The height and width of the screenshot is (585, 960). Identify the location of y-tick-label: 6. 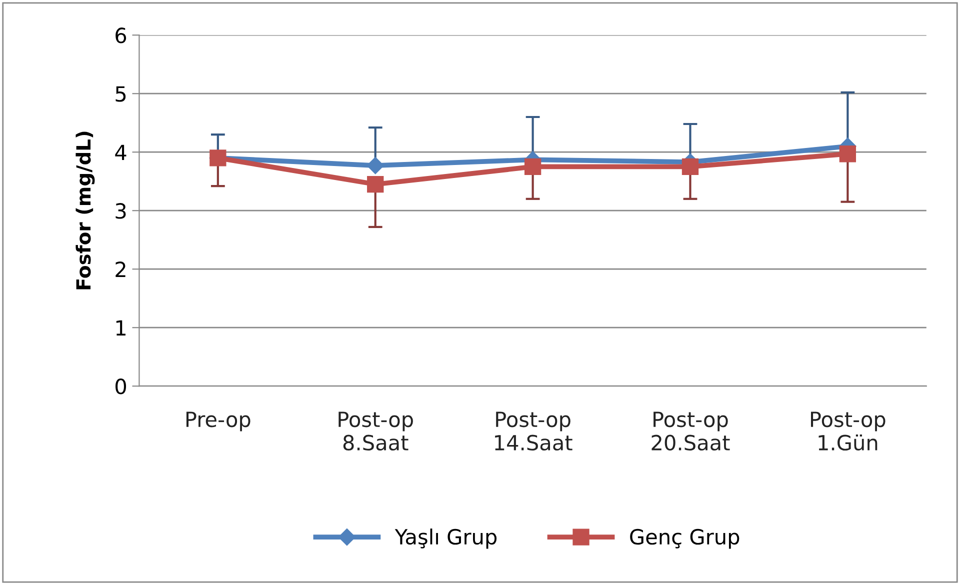
(121, 36).